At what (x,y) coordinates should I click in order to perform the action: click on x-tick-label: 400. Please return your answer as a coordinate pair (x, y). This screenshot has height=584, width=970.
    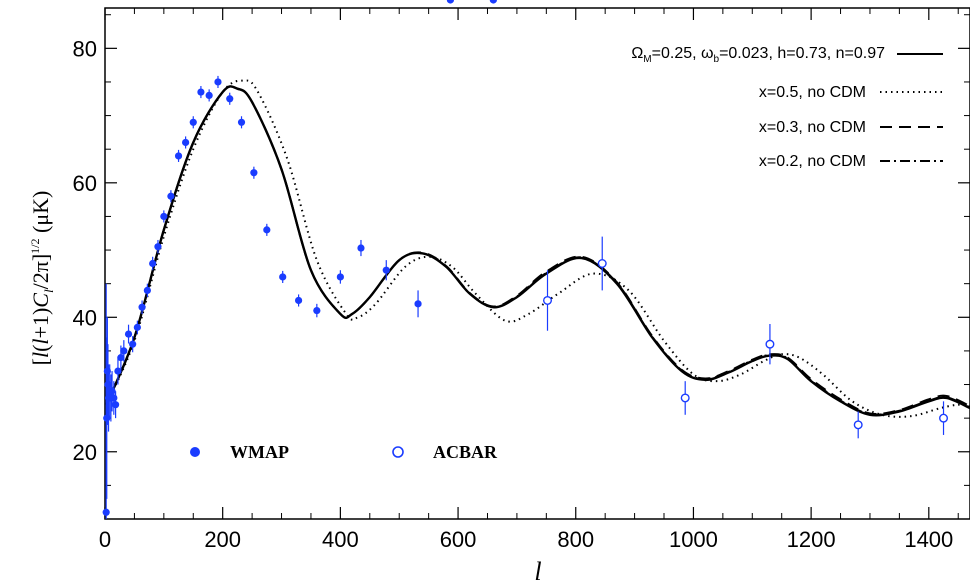
    Looking at the image, I should click on (340, 539).